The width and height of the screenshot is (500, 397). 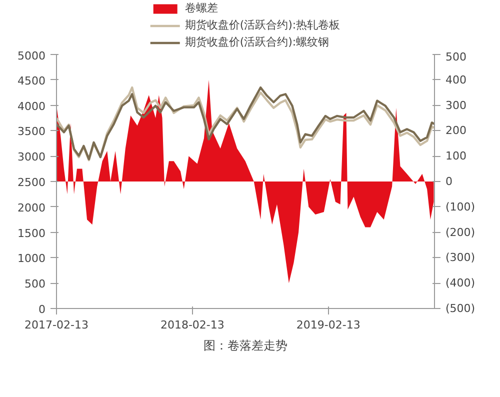 I want to click on y-tick-label: 0, so click(x=42, y=309).